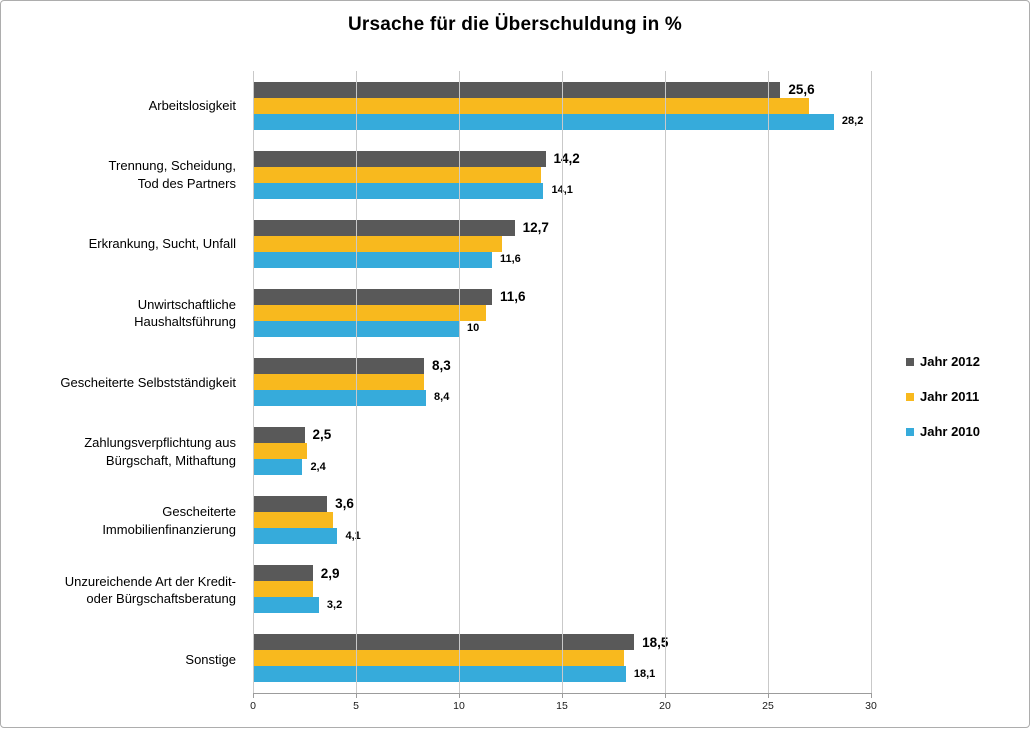 The height and width of the screenshot is (730, 1032). I want to click on x-tick-label: 20, so click(665, 706).